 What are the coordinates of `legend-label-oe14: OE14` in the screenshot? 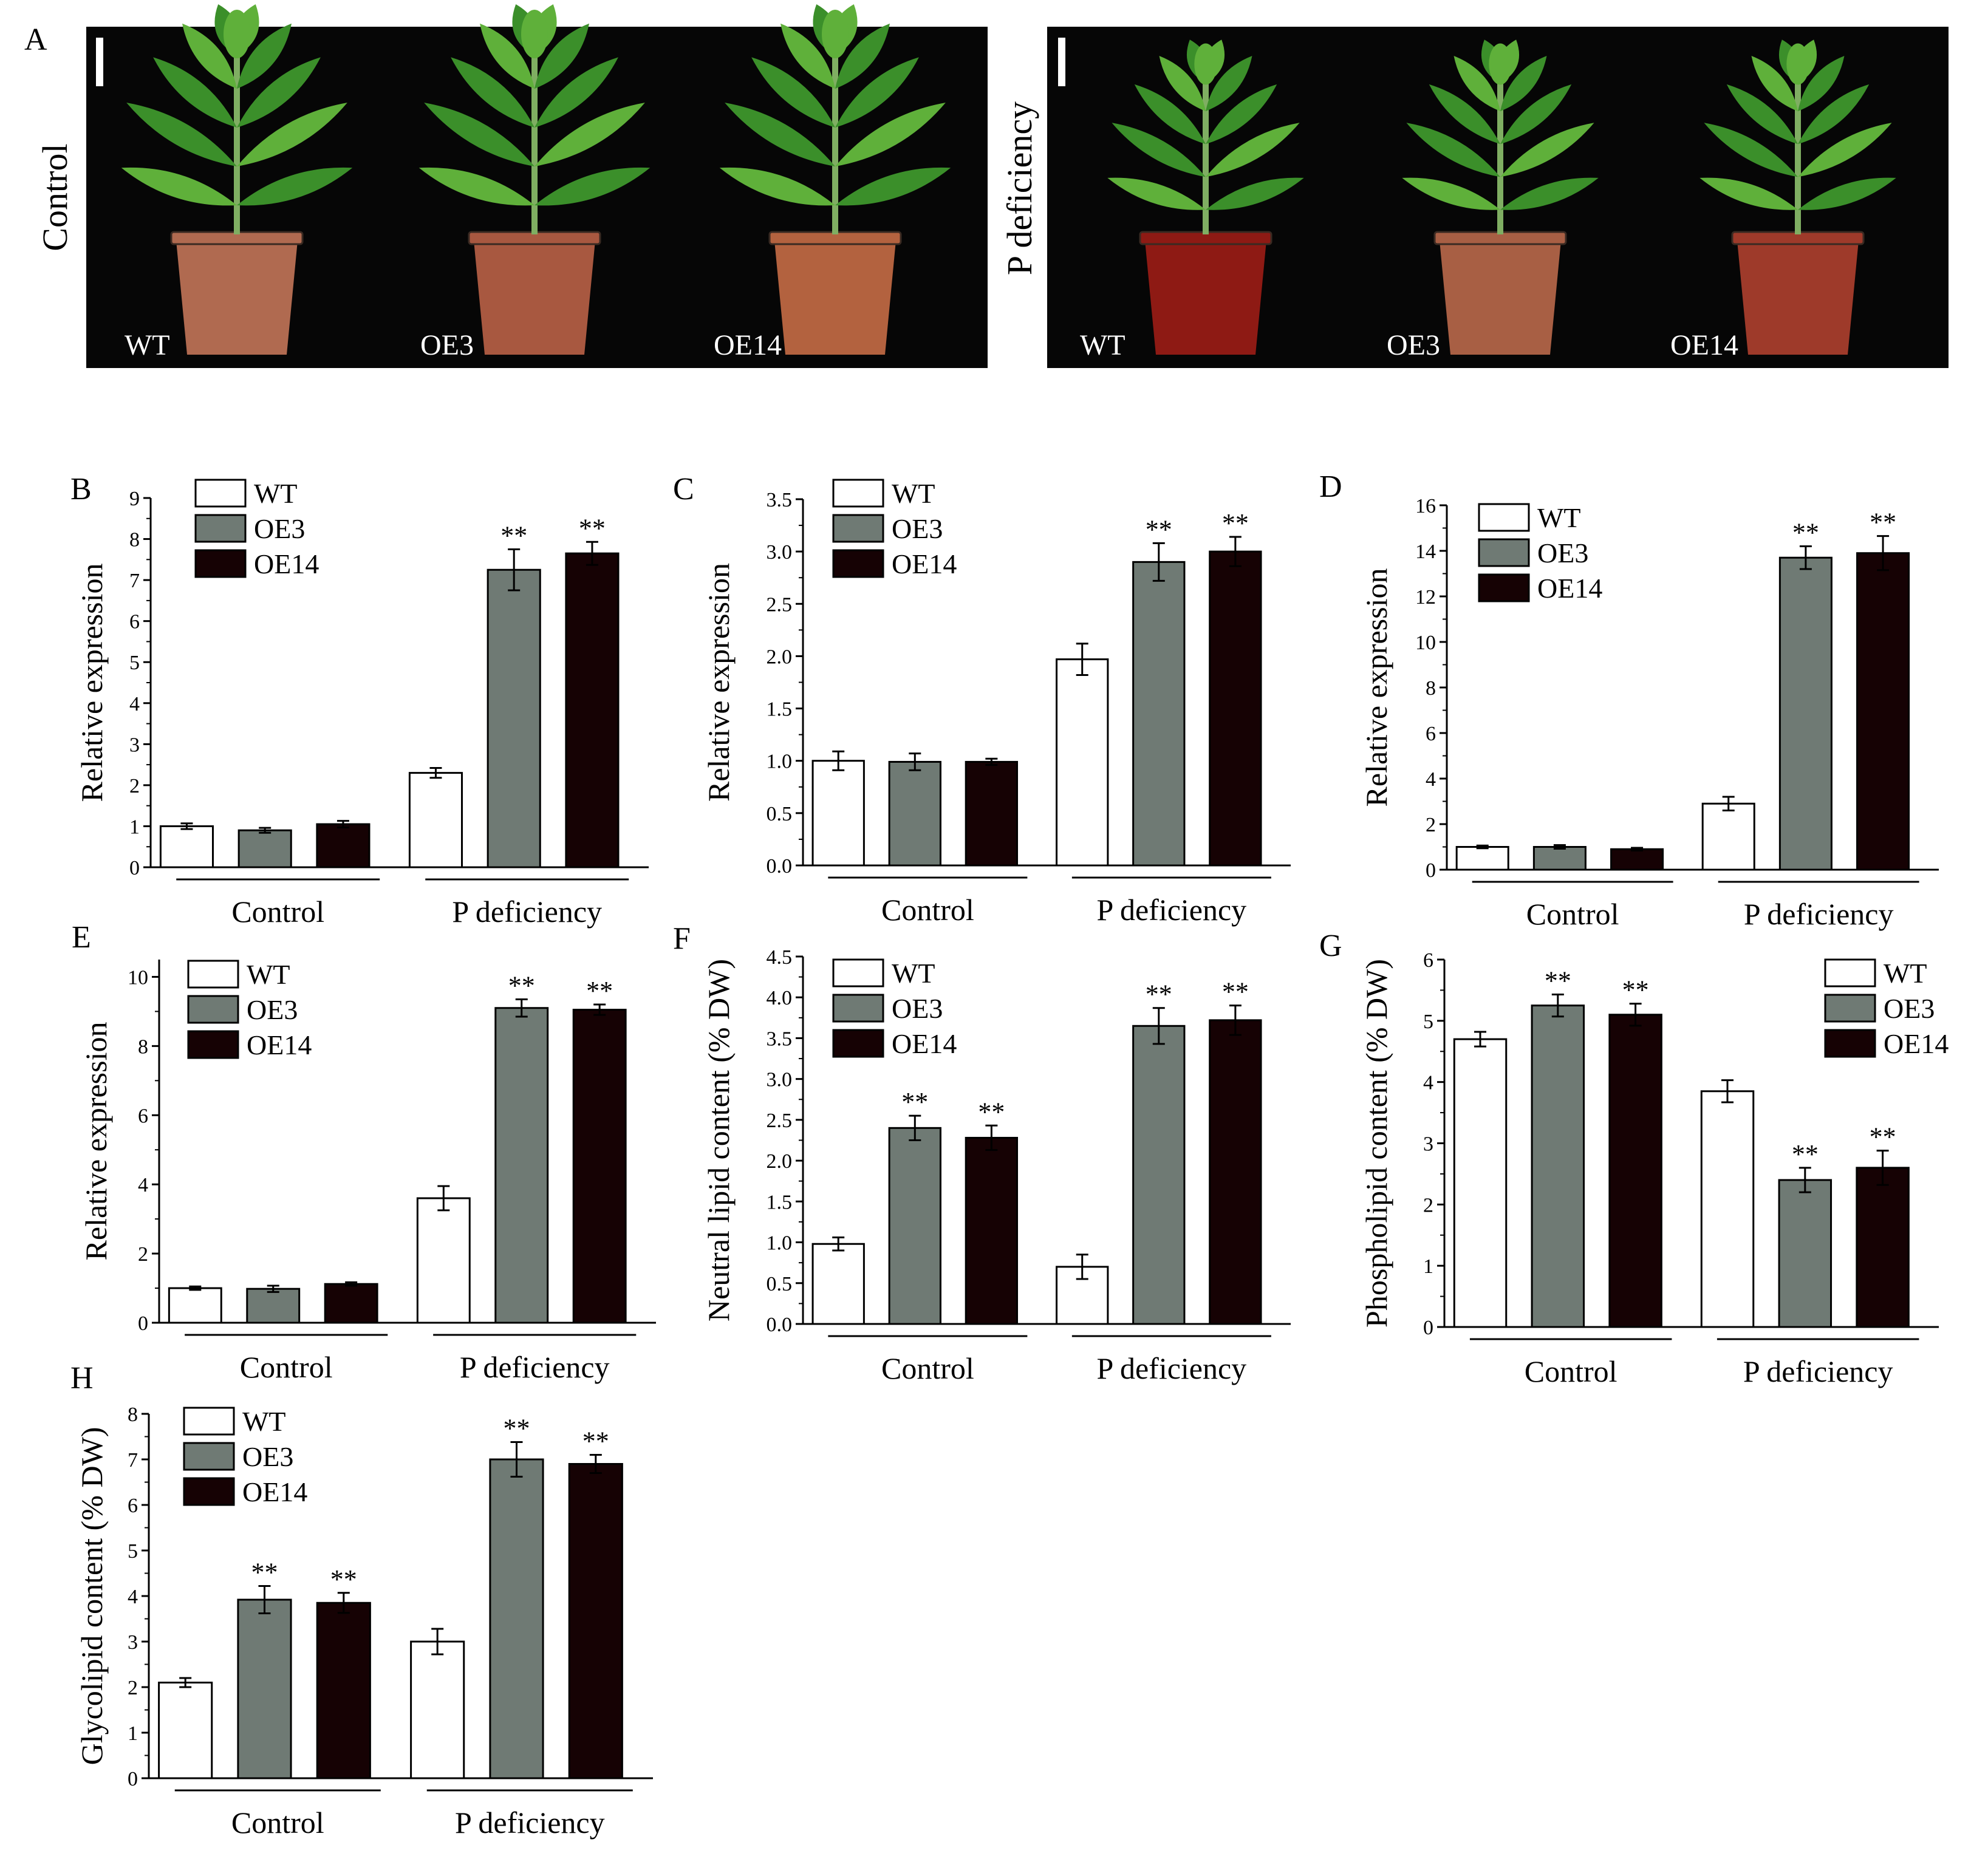 It's located at (1916, 1043).